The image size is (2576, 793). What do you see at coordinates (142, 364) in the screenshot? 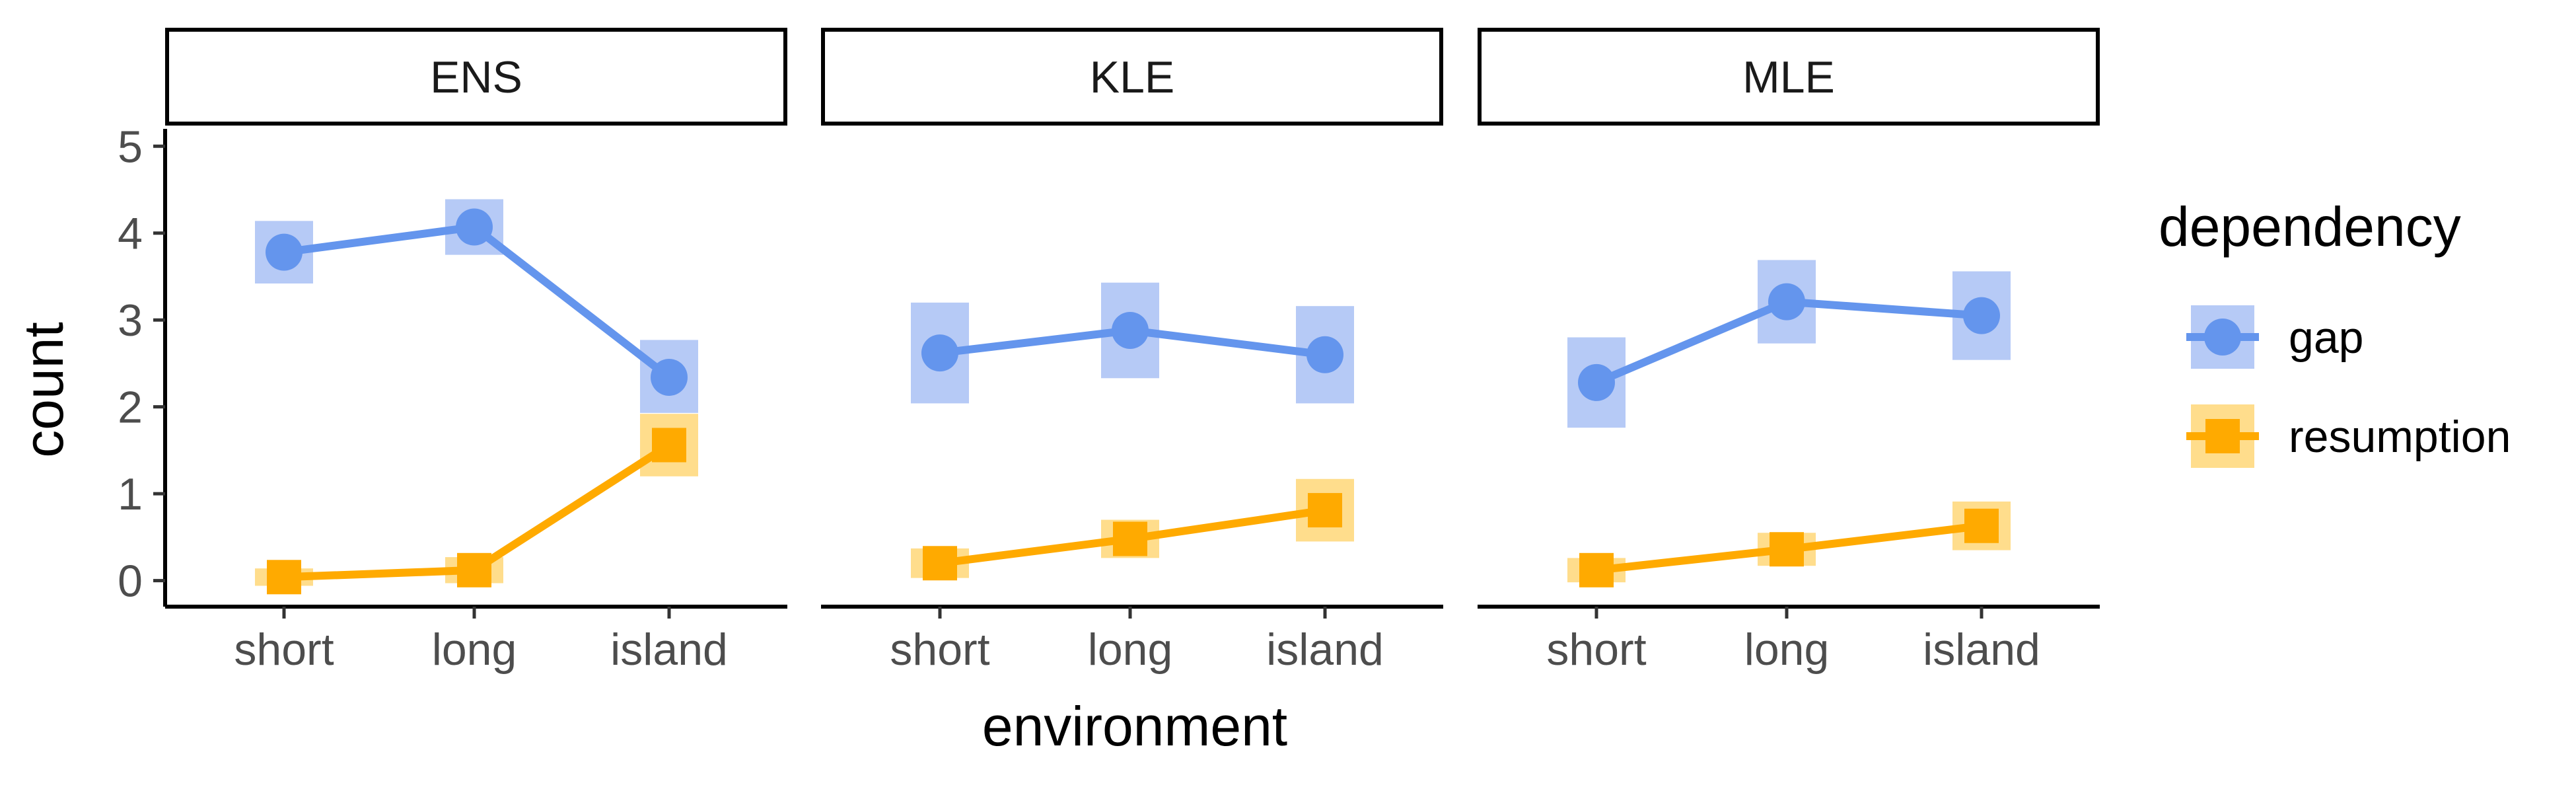
I see `y-axis: 0 1 2 3 4 5` at bounding box center [142, 364].